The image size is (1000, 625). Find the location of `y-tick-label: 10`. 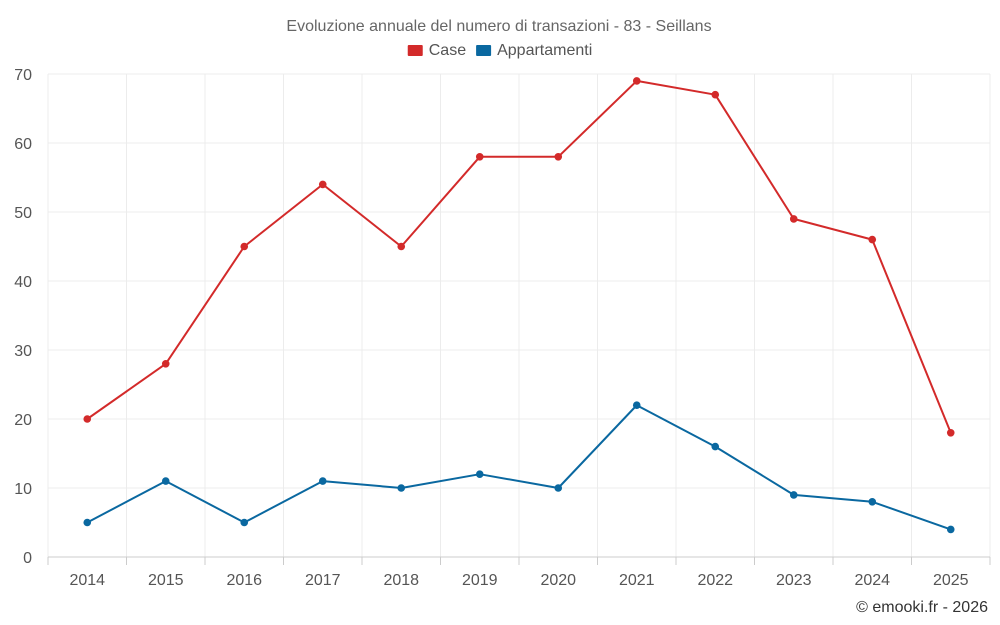

y-tick-label: 10 is located at coordinates (23, 489).